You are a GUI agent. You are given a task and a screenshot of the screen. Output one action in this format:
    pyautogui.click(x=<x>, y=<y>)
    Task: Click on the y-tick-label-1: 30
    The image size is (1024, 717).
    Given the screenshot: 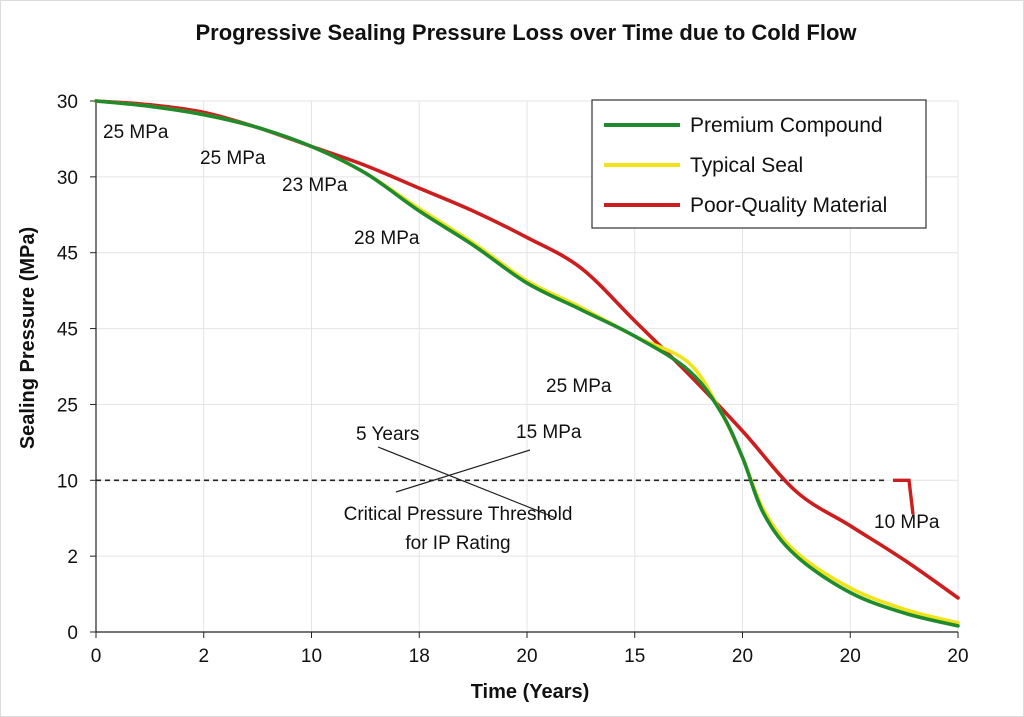 What is the action you would take?
    pyautogui.click(x=67, y=178)
    